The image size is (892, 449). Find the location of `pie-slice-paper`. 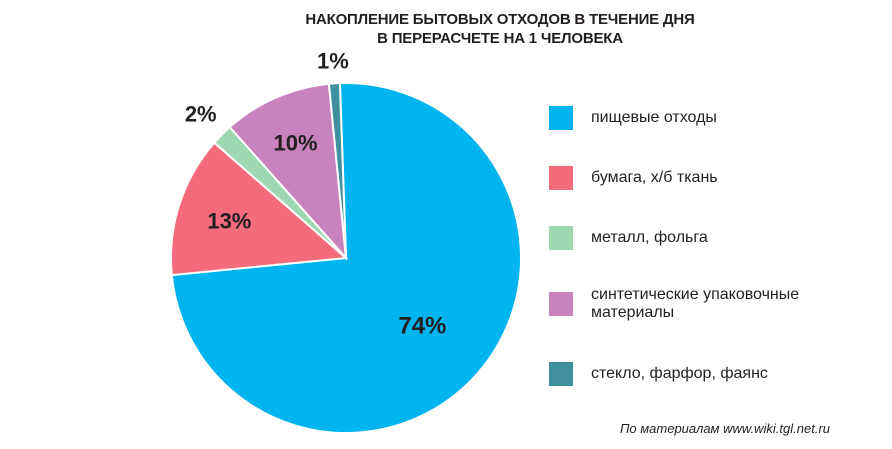

pie-slice-paper is located at coordinates (259, 209).